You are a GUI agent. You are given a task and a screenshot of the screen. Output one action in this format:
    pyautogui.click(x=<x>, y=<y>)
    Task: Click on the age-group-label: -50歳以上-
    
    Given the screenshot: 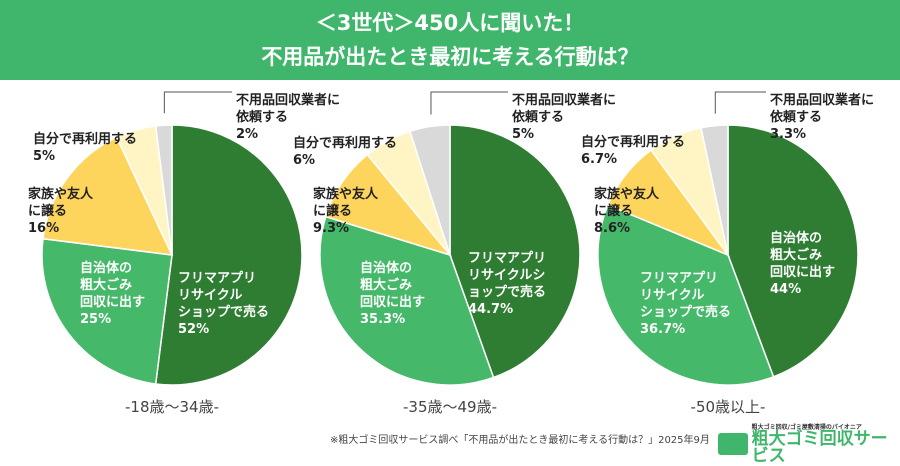 What is the action you would take?
    pyautogui.click(x=728, y=407)
    